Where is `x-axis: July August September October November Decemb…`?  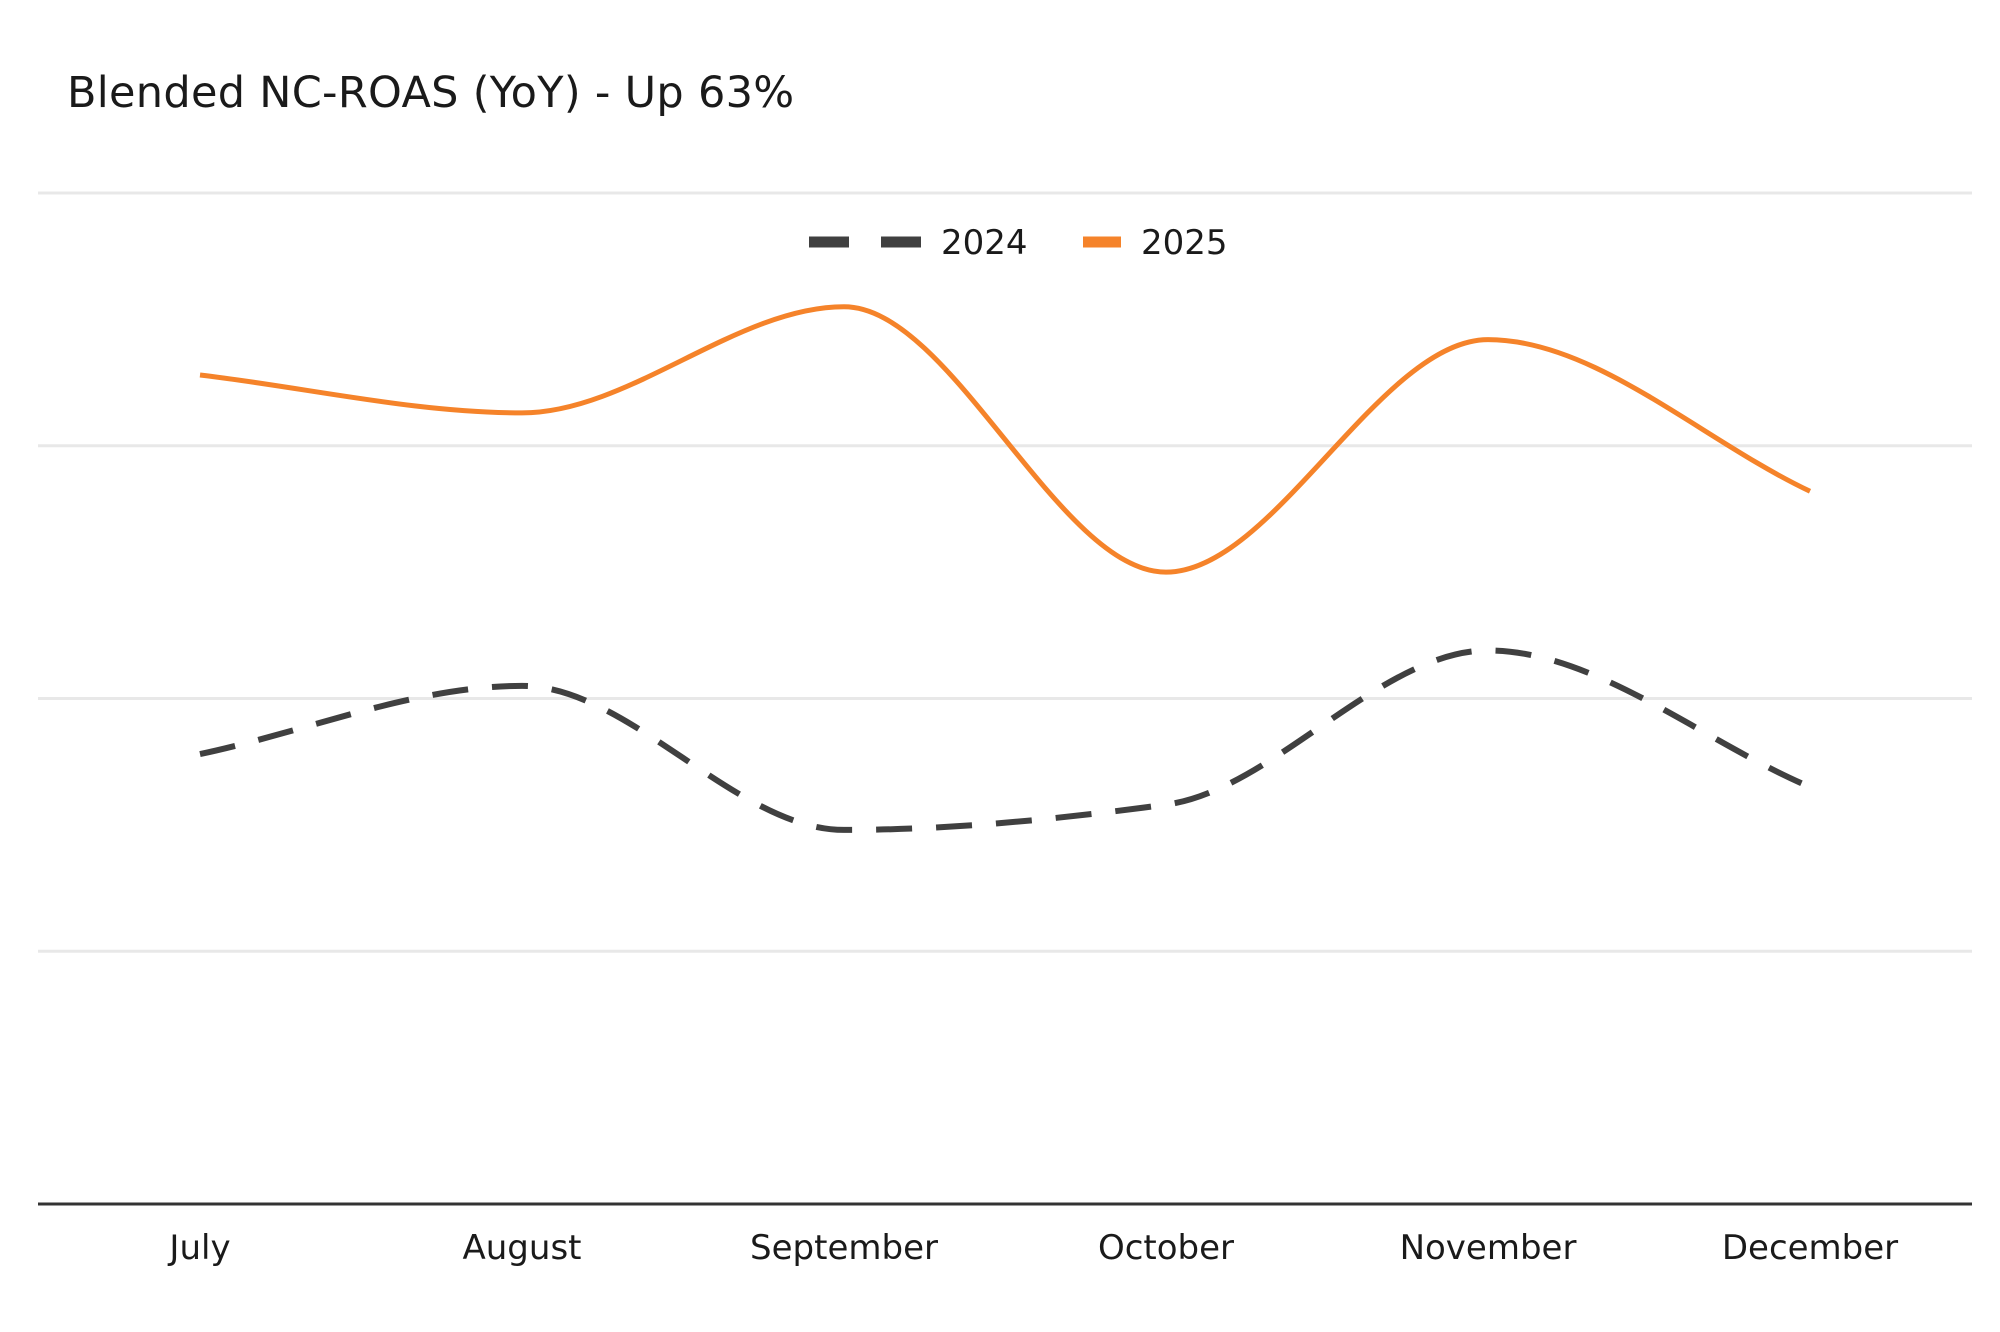 x-axis: July August September October November Decemb… is located at coordinates (1005, 1235).